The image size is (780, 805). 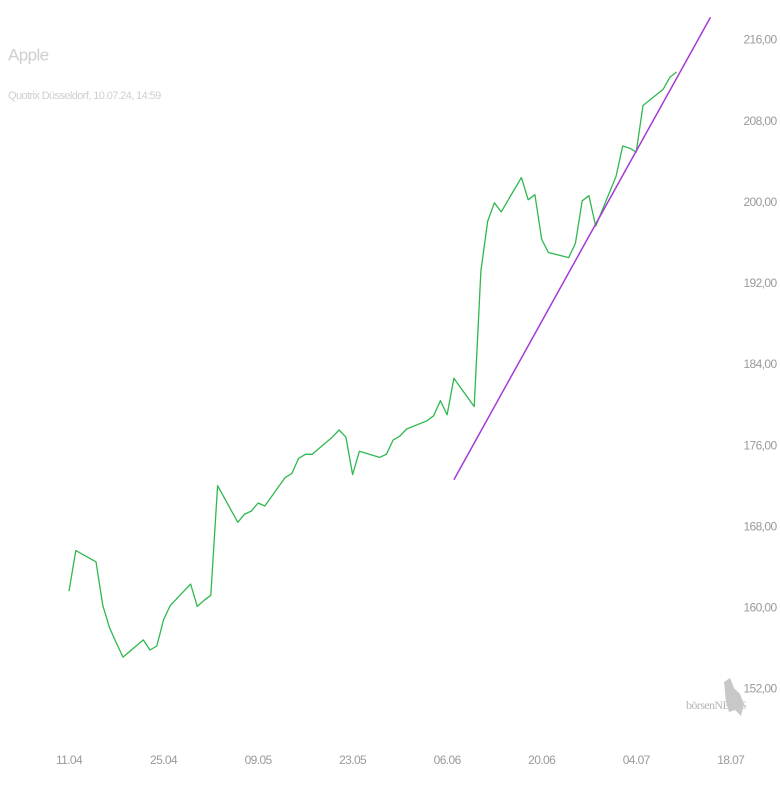 What do you see at coordinates (760, 283) in the screenshot?
I see `y-tick-label: 192,00` at bounding box center [760, 283].